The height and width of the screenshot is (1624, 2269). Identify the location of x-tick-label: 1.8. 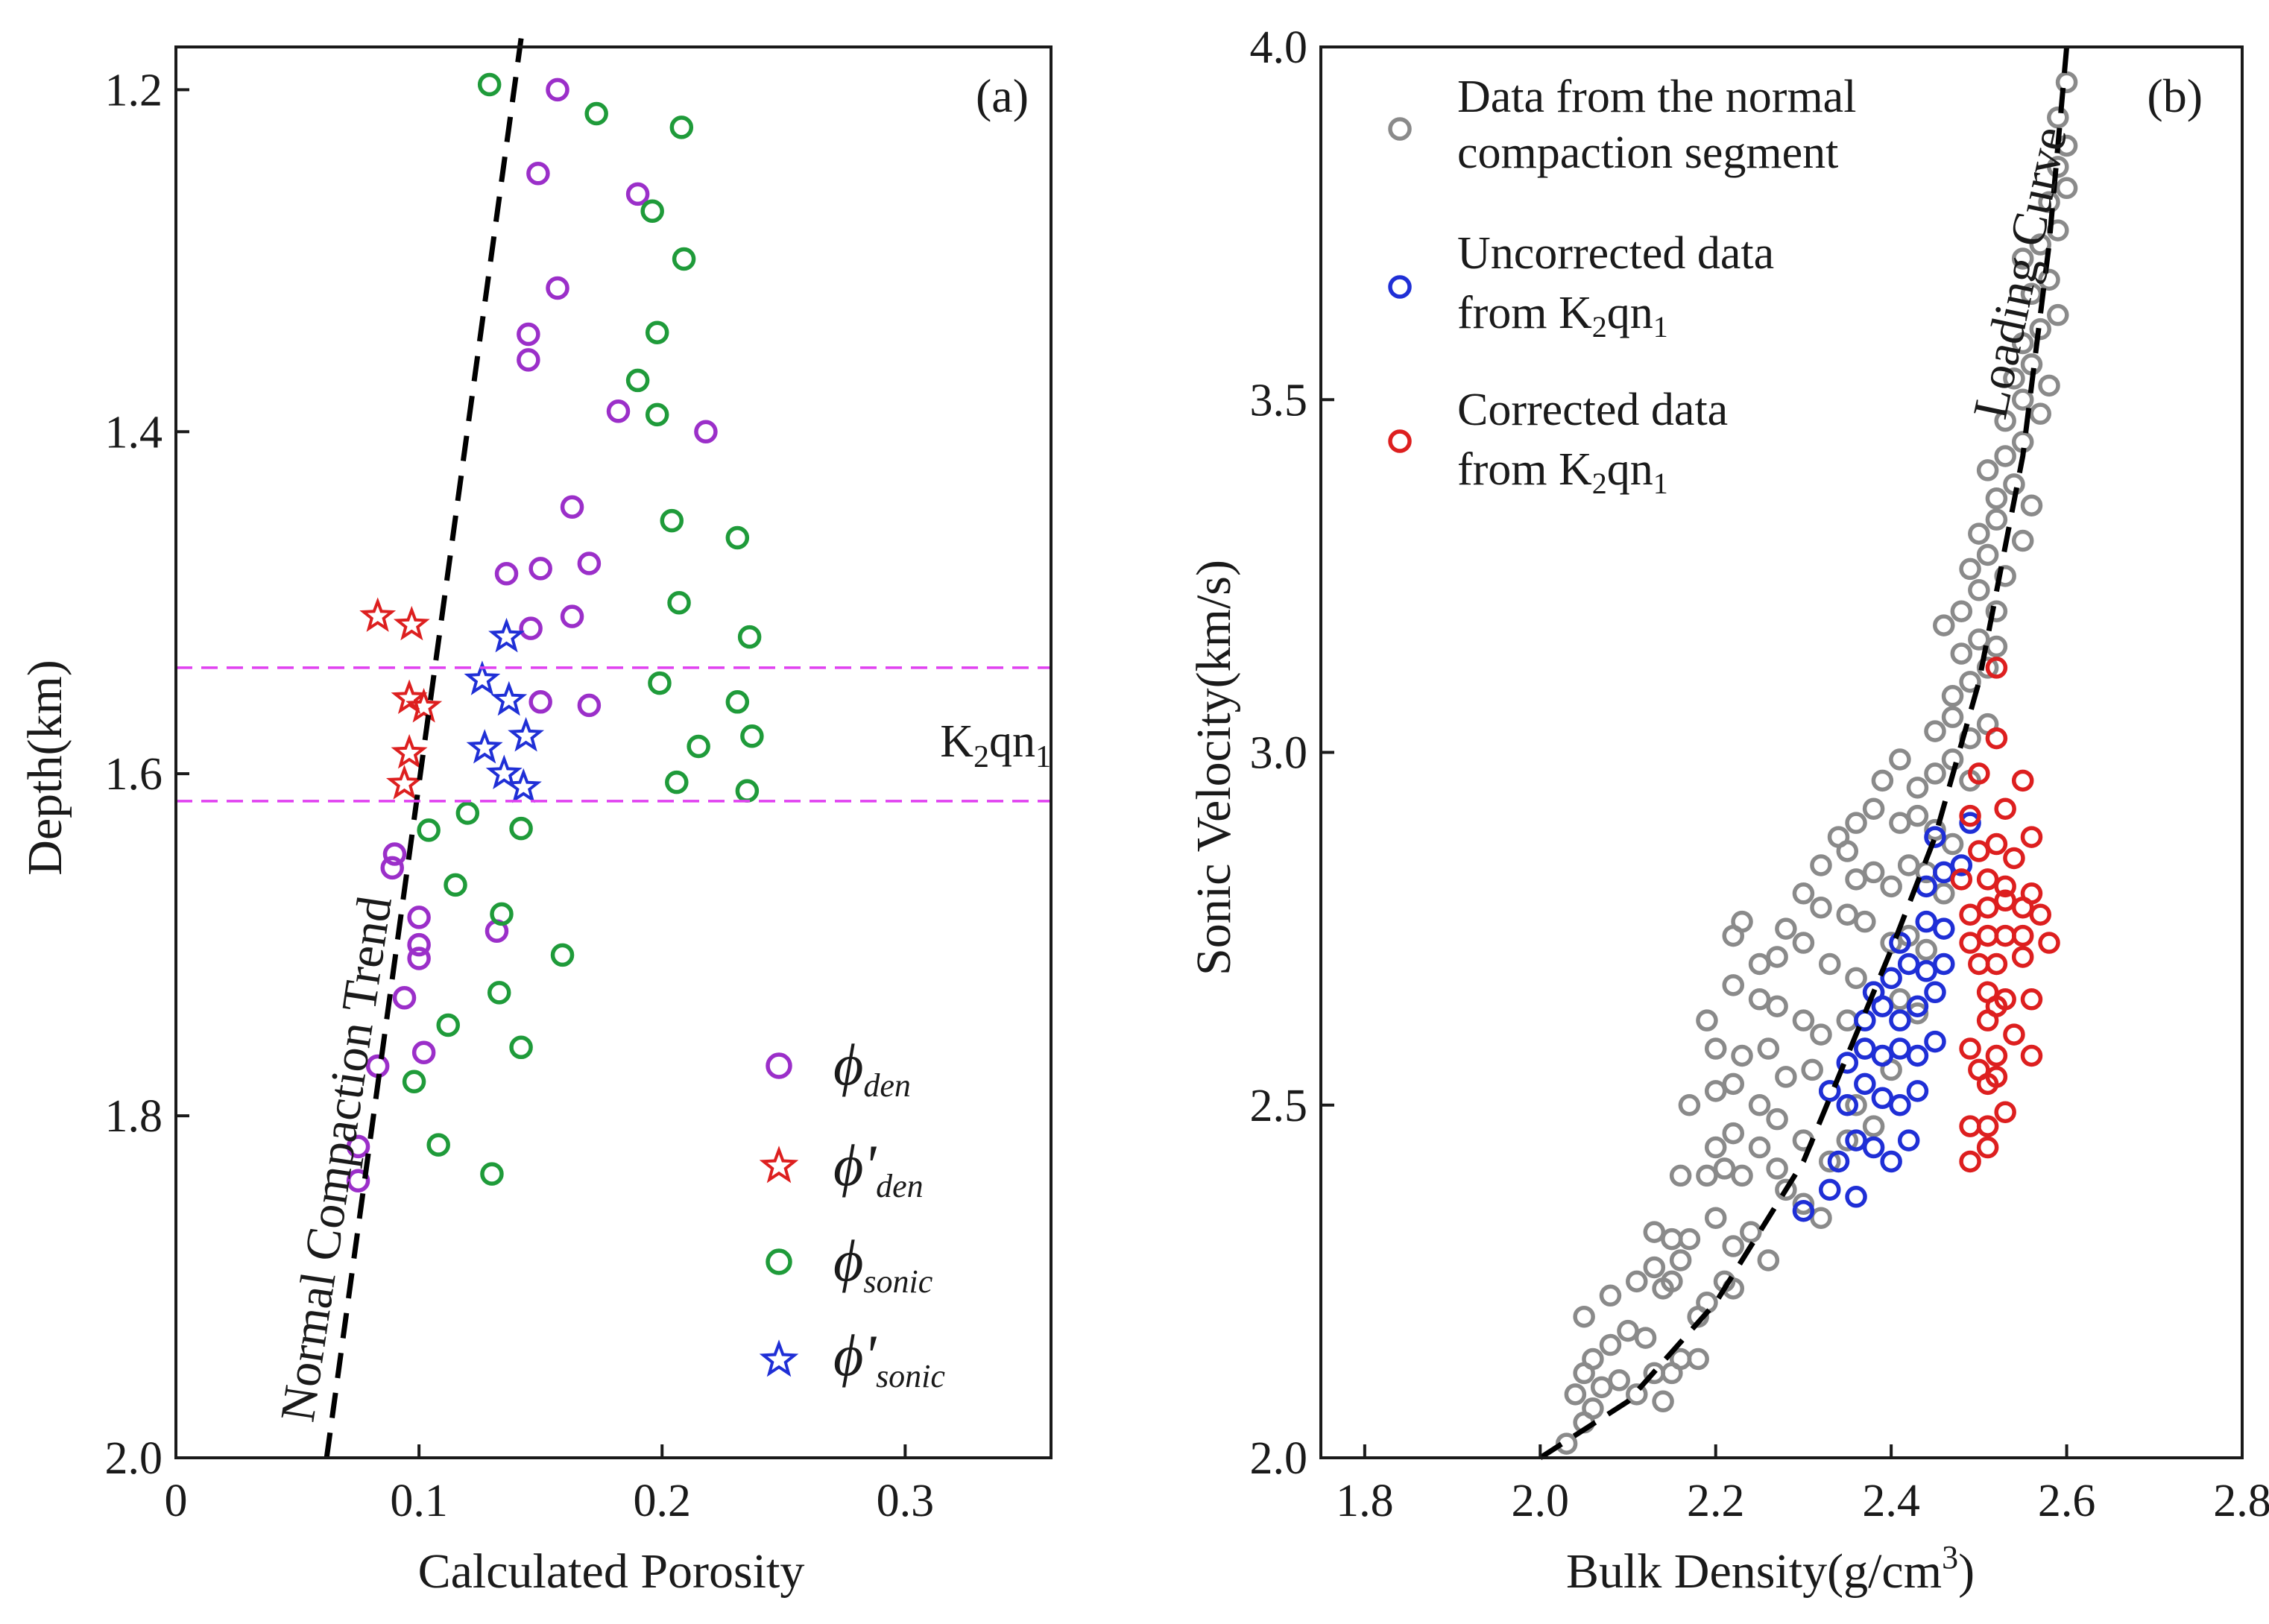
(1365, 1501).